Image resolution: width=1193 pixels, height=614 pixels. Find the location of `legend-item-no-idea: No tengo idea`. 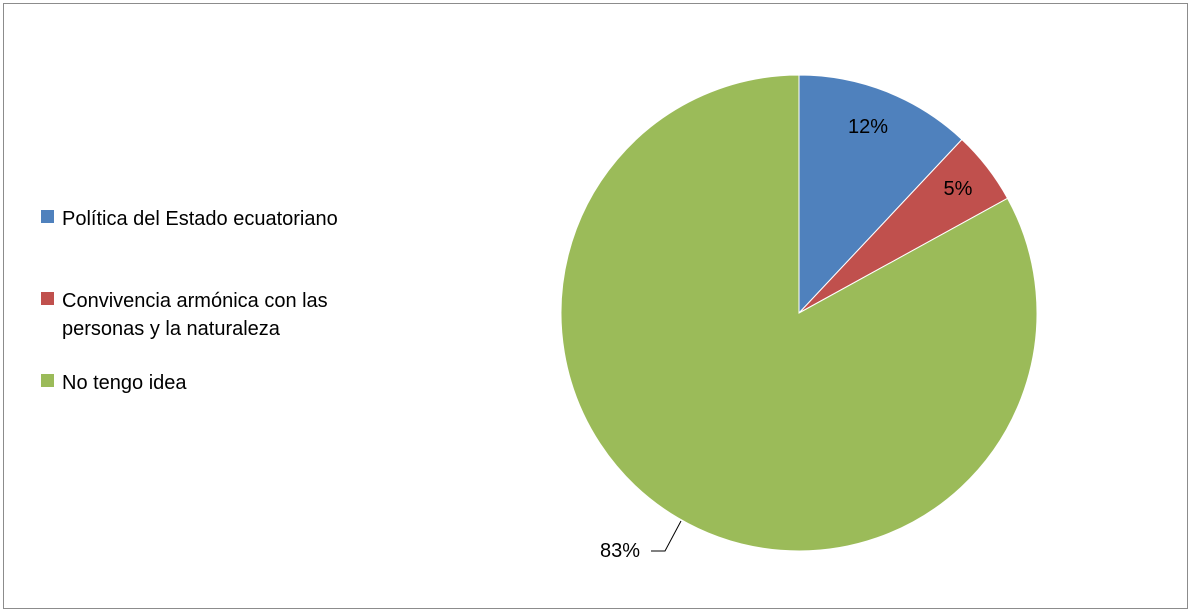

legend-item-no-idea: No tengo idea is located at coordinates (114, 383).